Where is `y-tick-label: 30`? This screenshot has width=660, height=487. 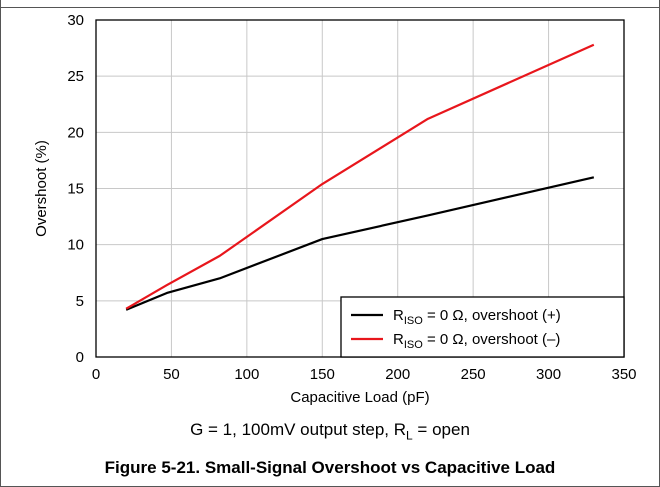
y-tick-label: 30 is located at coordinates (75, 20).